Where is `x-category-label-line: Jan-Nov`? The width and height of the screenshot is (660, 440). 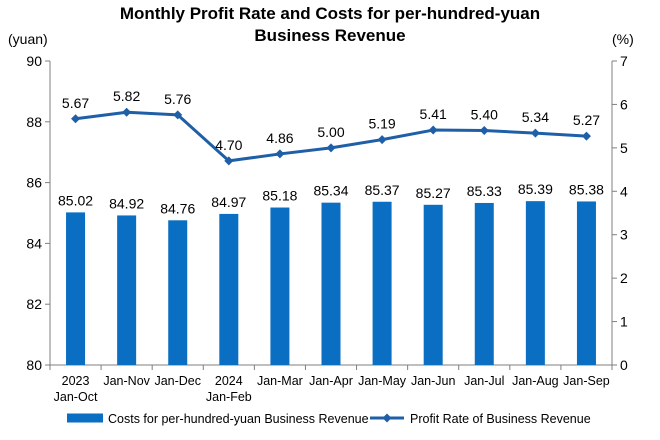
x-category-label-line: Jan-Nov is located at coordinates (126, 381).